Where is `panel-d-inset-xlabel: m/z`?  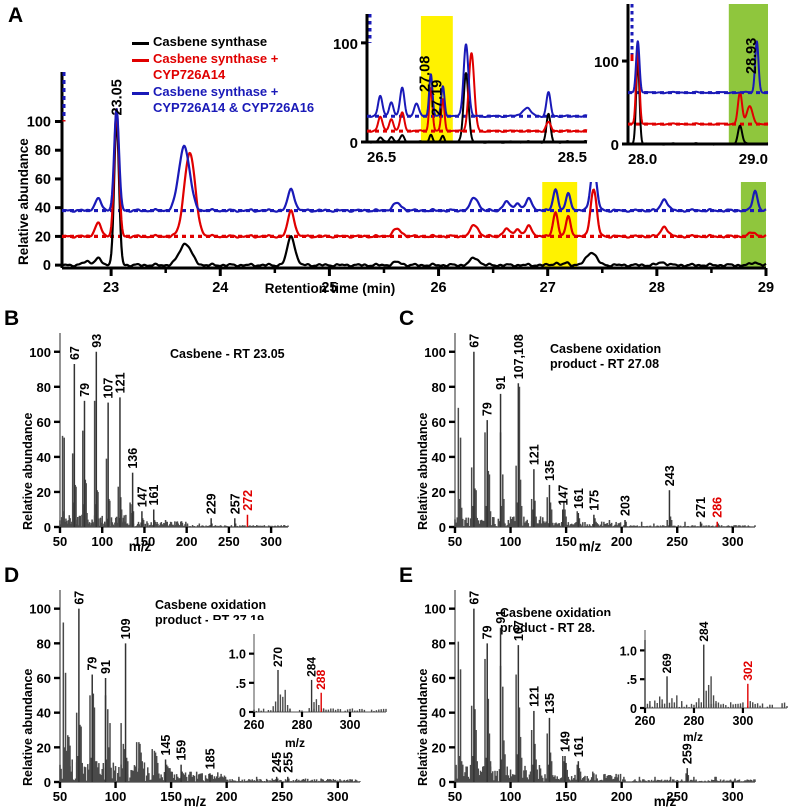 panel-d-inset-xlabel: m/z is located at coordinates (294, 743).